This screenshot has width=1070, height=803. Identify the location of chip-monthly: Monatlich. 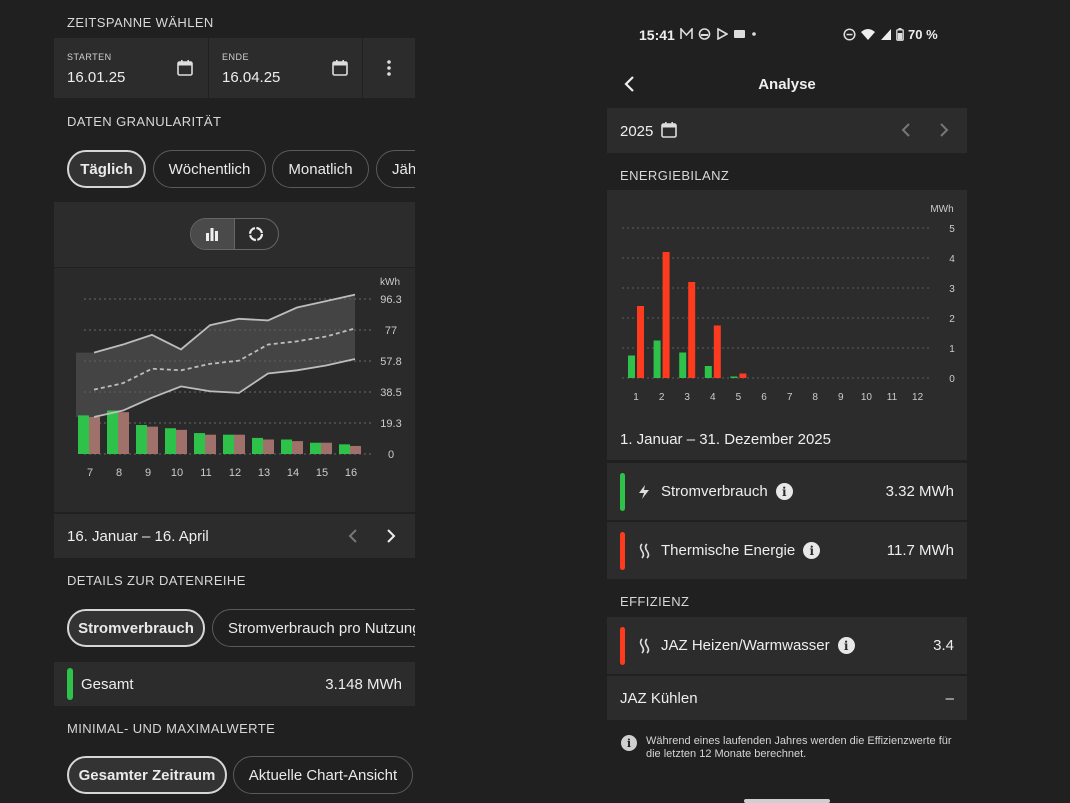
(320, 169).